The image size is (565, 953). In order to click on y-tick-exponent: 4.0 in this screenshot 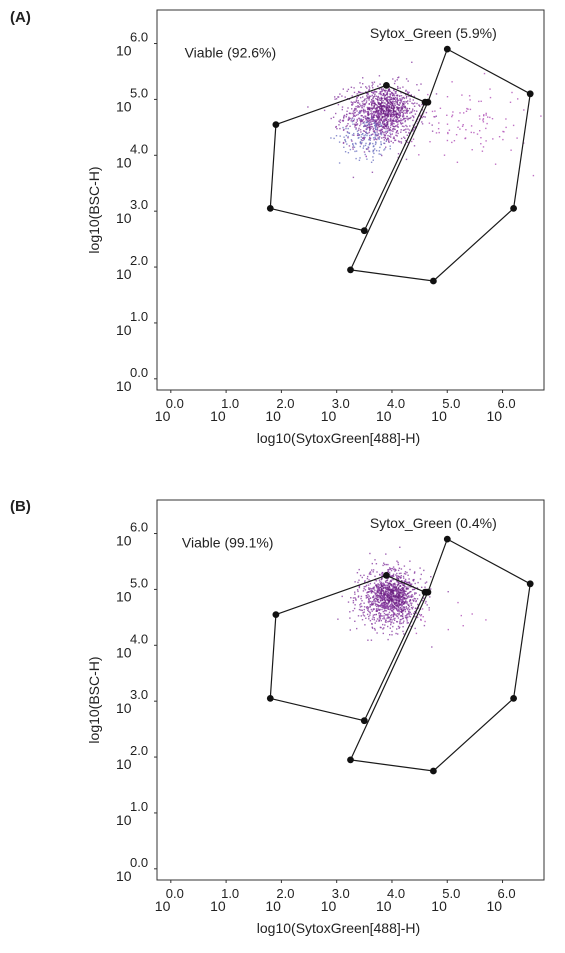, I will do `click(139, 638)`.